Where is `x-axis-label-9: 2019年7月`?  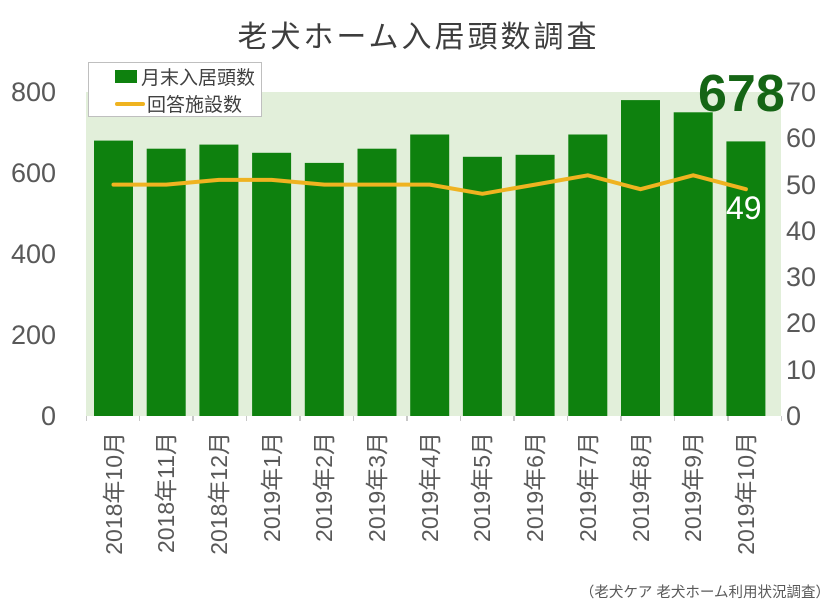
x-axis-label-9: 2019年7月 is located at coordinates (587, 487).